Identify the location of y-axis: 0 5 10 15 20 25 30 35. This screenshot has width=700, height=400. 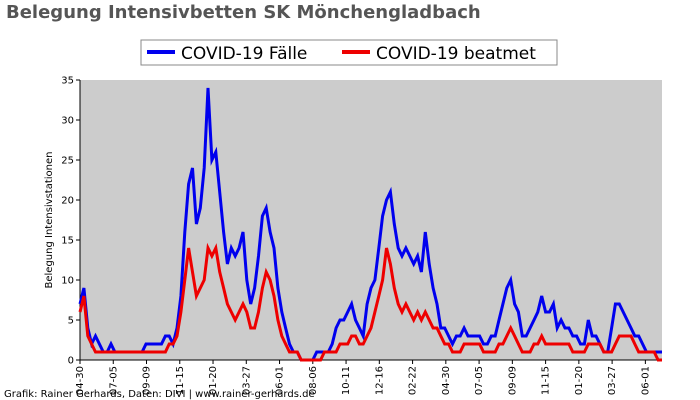
(71, 221).